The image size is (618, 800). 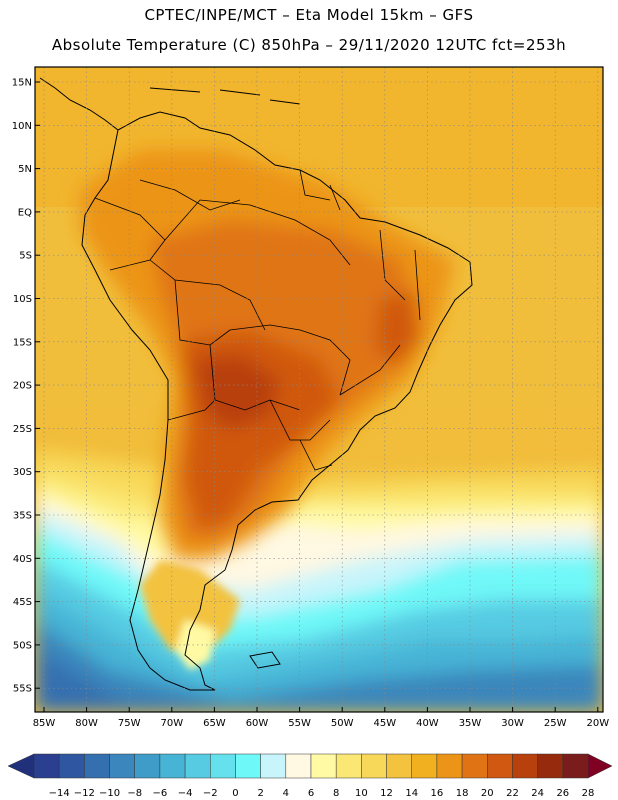 What do you see at coordinates (470, 723) in the screenshot?
I see `lon-tick-label: 35W` at bounding box center [470, 723].